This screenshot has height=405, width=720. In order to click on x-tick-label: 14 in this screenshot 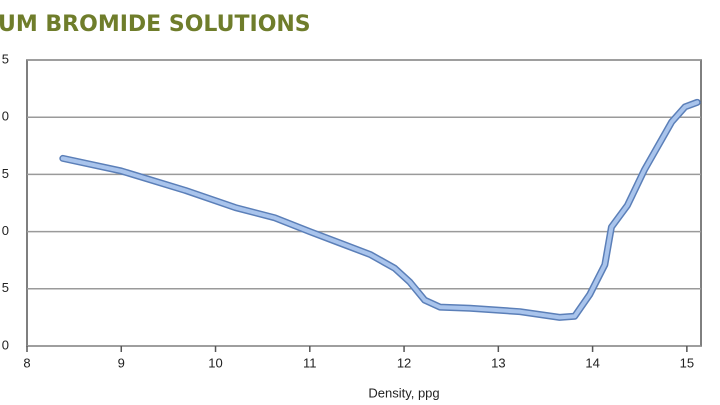, I will do `click(592, 362)`.